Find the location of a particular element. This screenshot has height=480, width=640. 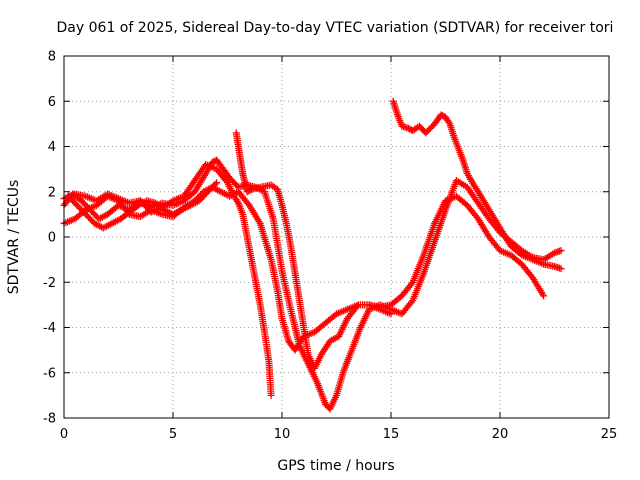

x-tick-label: 25 is located at coordinates (609, 434).